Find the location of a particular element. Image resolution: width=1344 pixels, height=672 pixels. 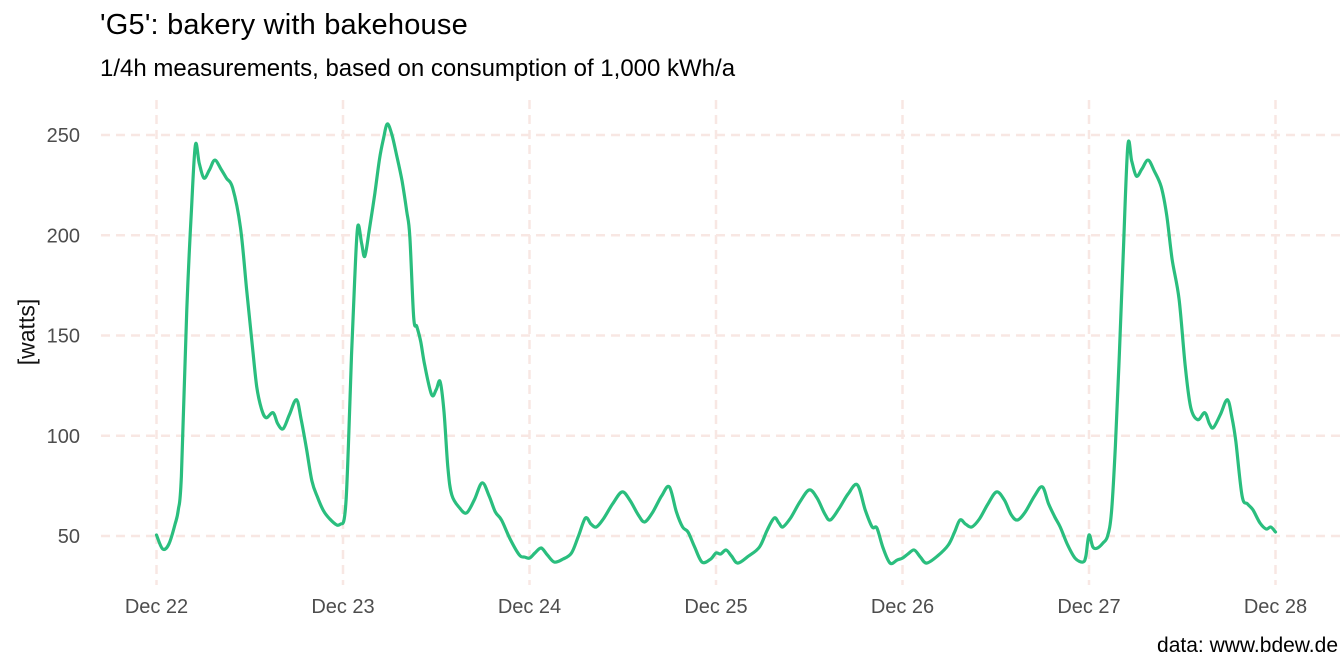

x-tick-label: Dec 22 is located at coordinates (156, 607).